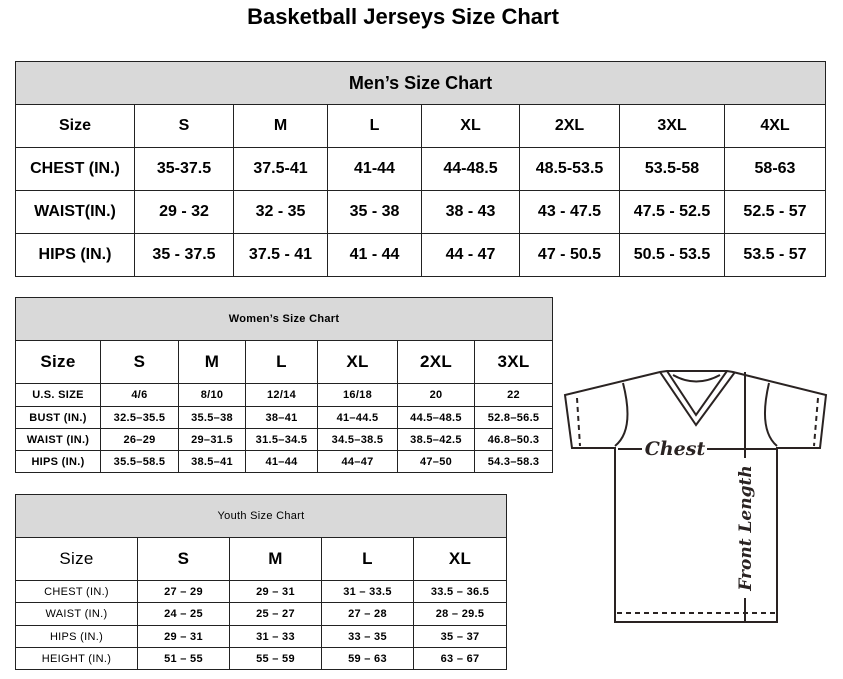 The width and height of the screenshot is (843, 679). Describe the element at coordinates (280, 169) in the screenshot. I see `value-cell: 37.5-41` at that location.